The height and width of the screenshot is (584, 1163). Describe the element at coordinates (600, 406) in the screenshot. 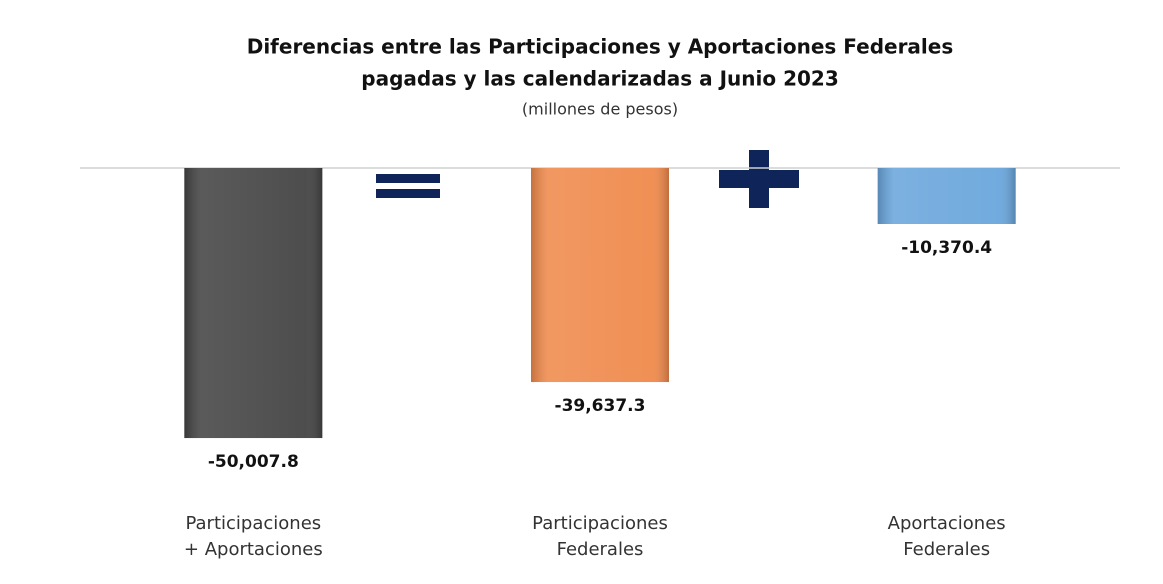

I see `data-label: -39,637.3` at that location.